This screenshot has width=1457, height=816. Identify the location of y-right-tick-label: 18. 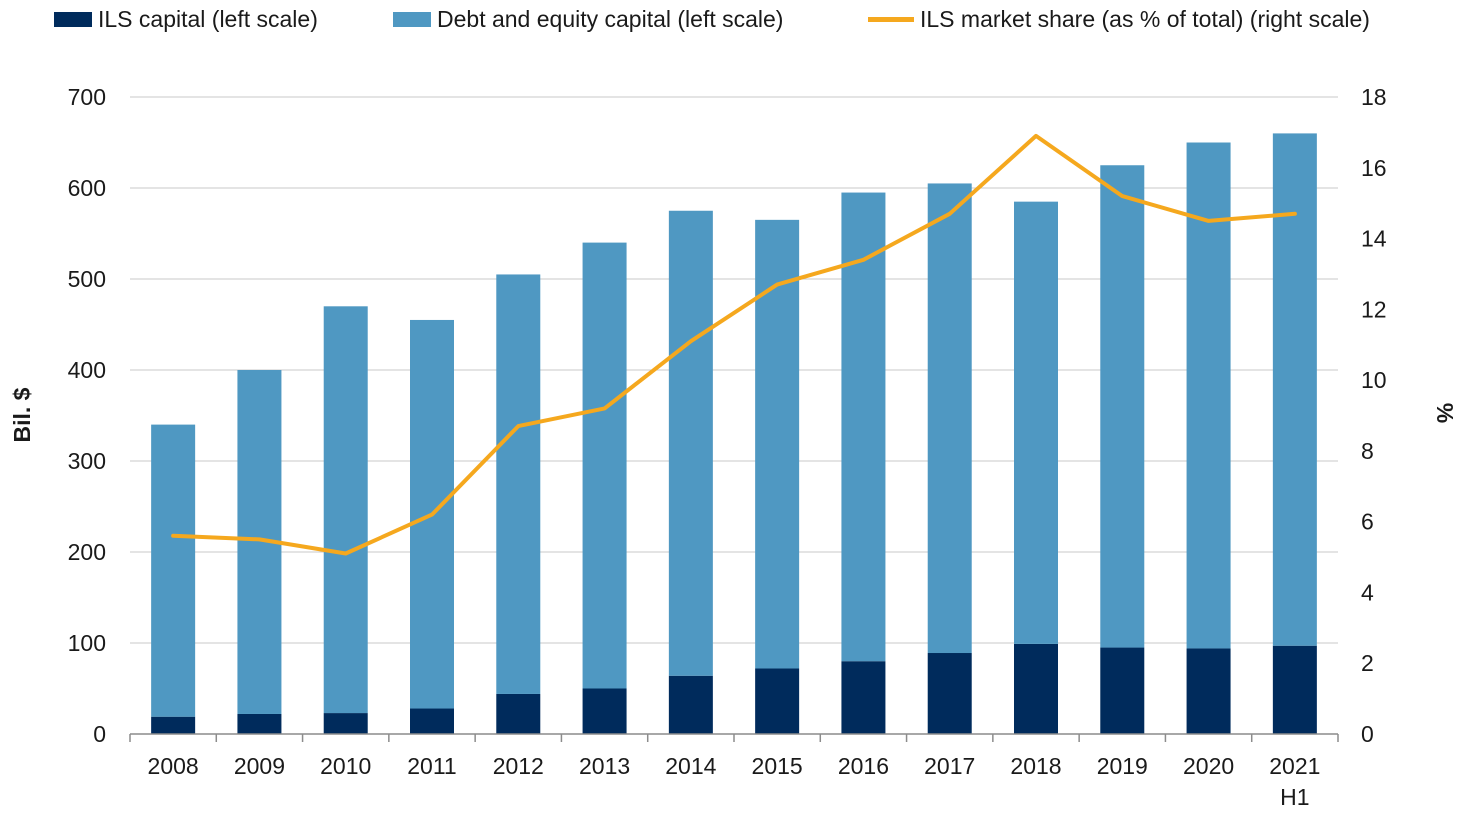
(1374, 97).